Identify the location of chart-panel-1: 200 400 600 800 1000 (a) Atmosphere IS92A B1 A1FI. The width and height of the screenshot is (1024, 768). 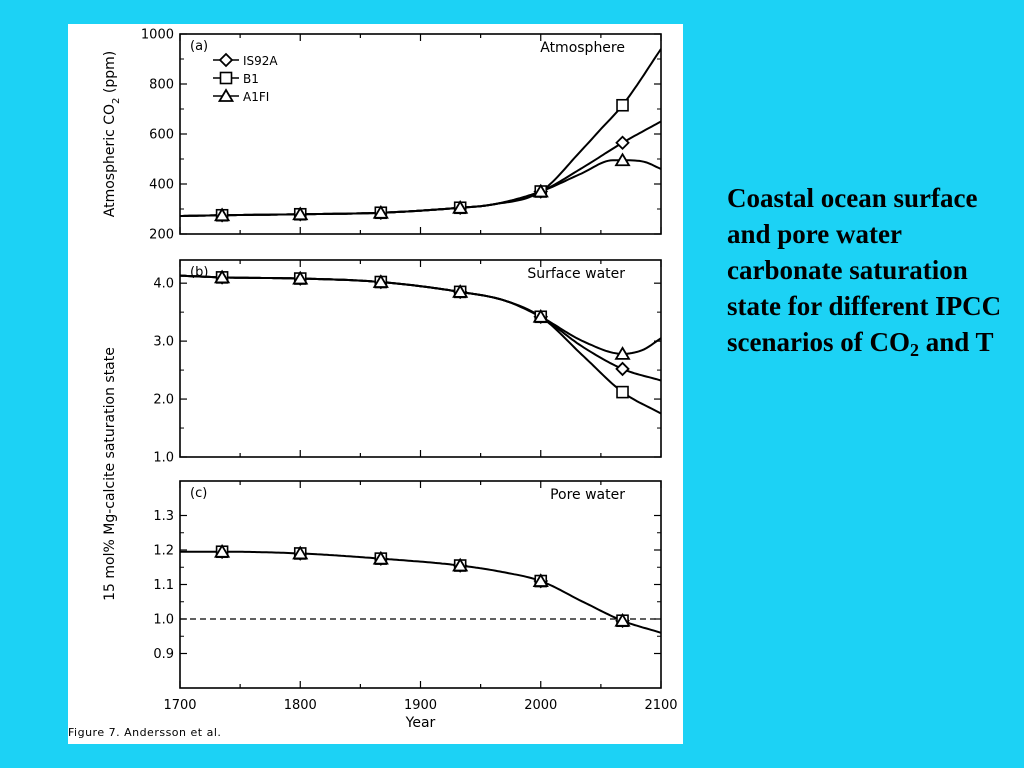
(401, 135).